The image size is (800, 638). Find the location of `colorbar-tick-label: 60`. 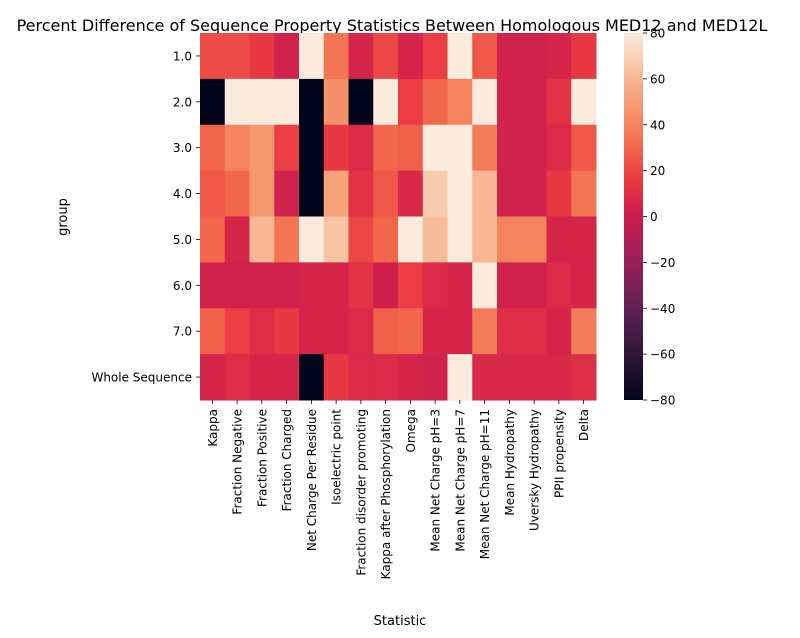

colorbar-tick-label: 60 is located at coordinates (657, 79).